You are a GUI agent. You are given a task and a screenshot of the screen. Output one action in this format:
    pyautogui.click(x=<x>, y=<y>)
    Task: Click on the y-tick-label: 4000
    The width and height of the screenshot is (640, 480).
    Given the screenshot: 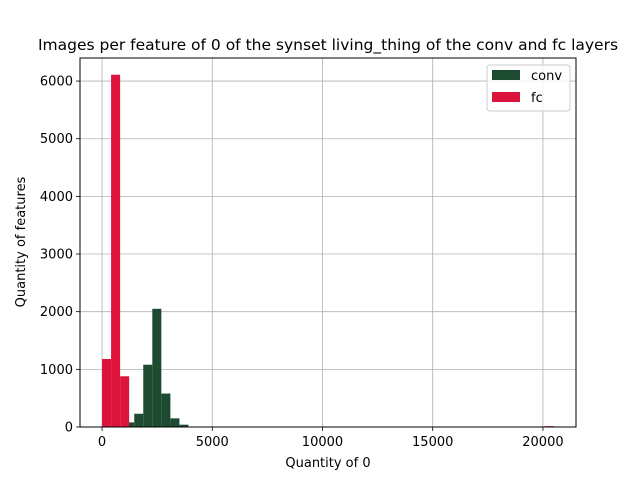 What is the action you would take?
    pyautogui.click(x=56, y=197)
    